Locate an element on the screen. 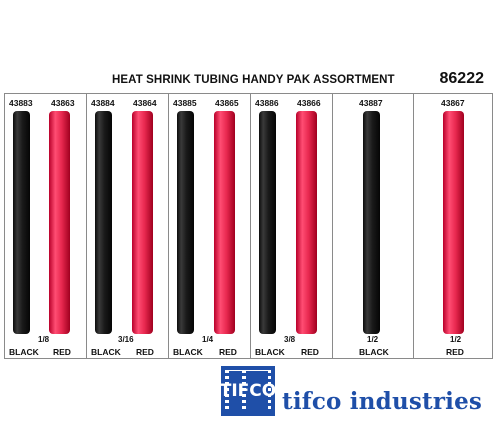 The width and height of the screenshot is (496, 425). tube-size: 3/8 is located at coordinates (290, 339).